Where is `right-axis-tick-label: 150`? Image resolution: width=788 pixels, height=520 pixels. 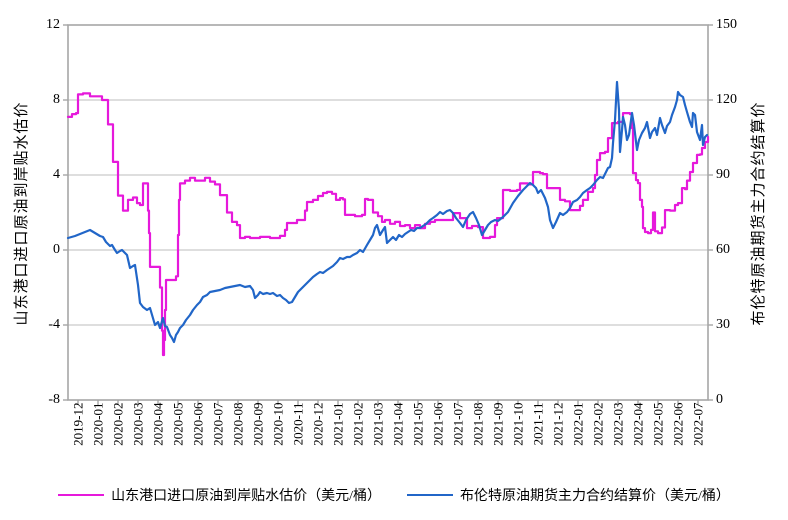
right-axis-tick-label: 150 is located at coordinates (726, 24).